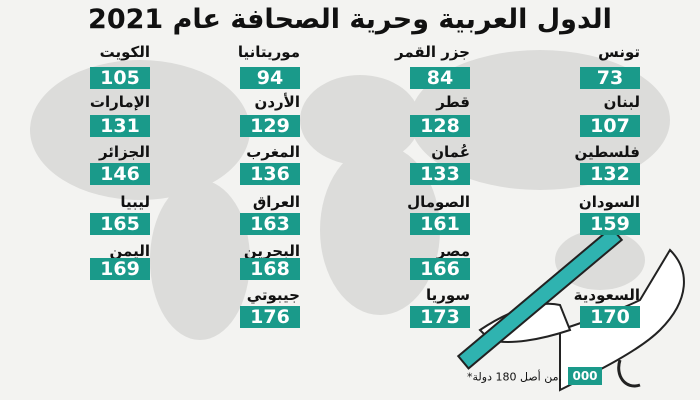  I want to click on rank: 165, so click(120, 224).